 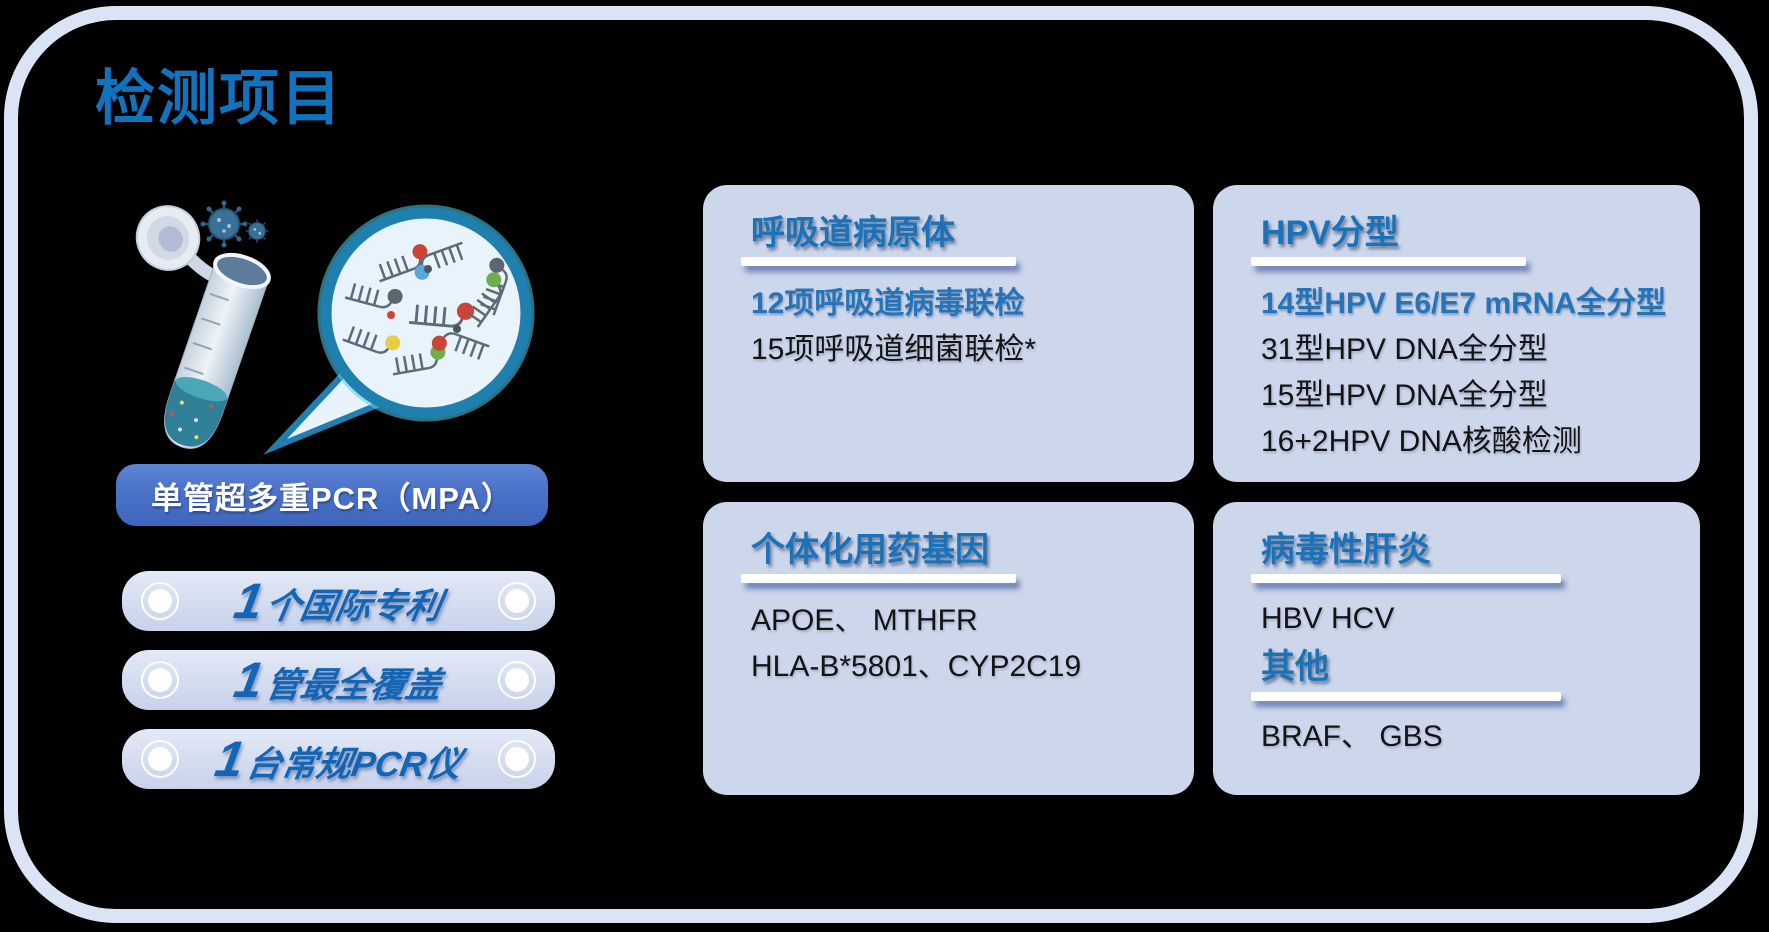 What do you see at coordinates (894, 350) in the screenshot?
I see `panel-item: 15项呼吸道细菌联检*` at bounding box center [894, 350].